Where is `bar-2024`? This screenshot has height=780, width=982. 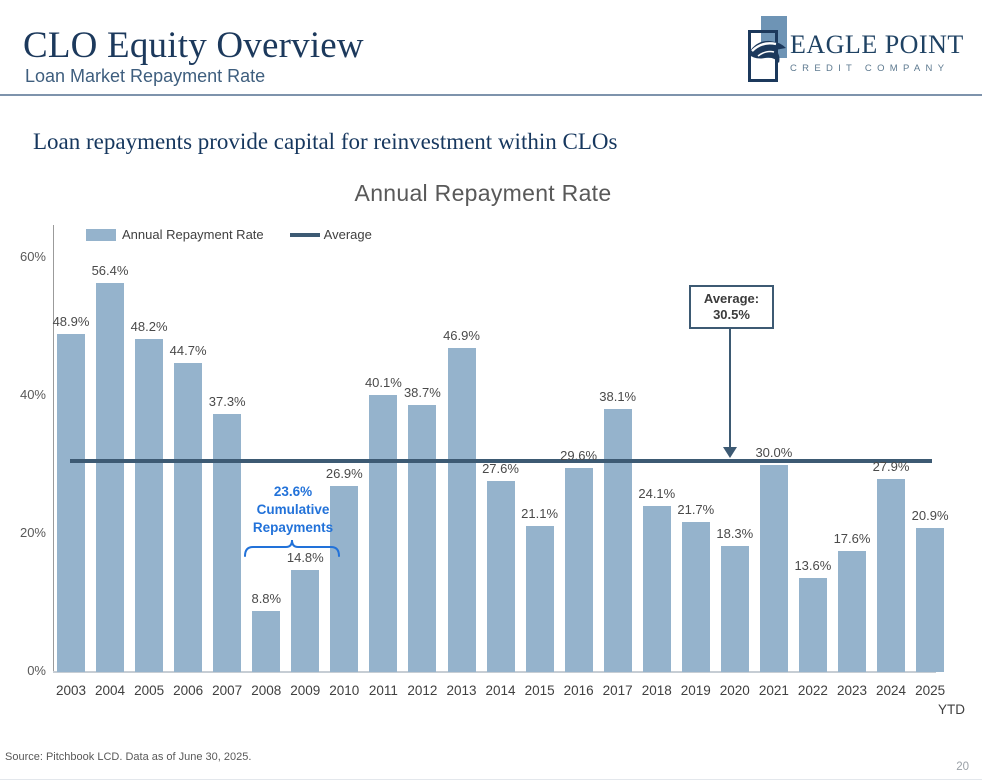
bar-2024 is located at coordinates (891, 575).